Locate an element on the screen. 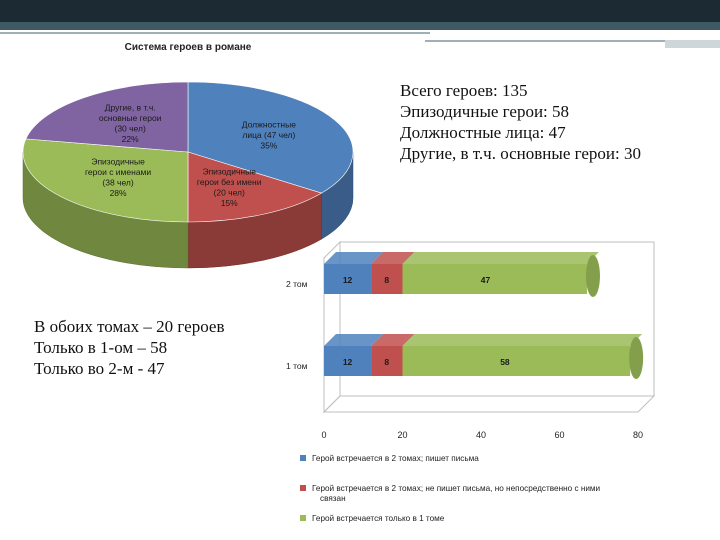  summary-line: Должностные лица: 47 is located at coordinates (483, 132).